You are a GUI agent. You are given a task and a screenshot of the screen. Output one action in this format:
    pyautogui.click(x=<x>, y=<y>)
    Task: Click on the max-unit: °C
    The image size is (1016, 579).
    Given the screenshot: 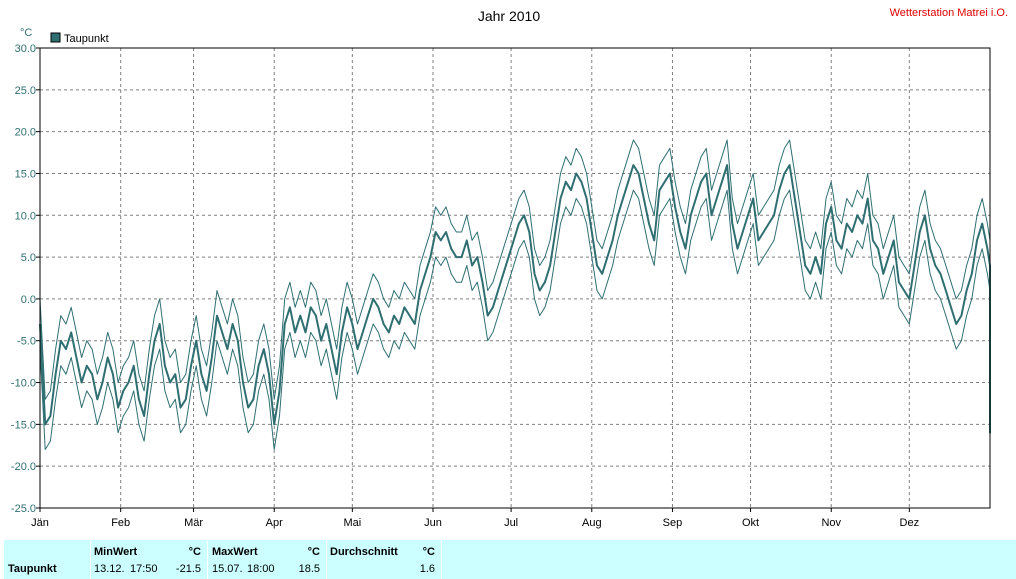 What is the action you would take?
    pyautogui.click(x=313, y=552)
    